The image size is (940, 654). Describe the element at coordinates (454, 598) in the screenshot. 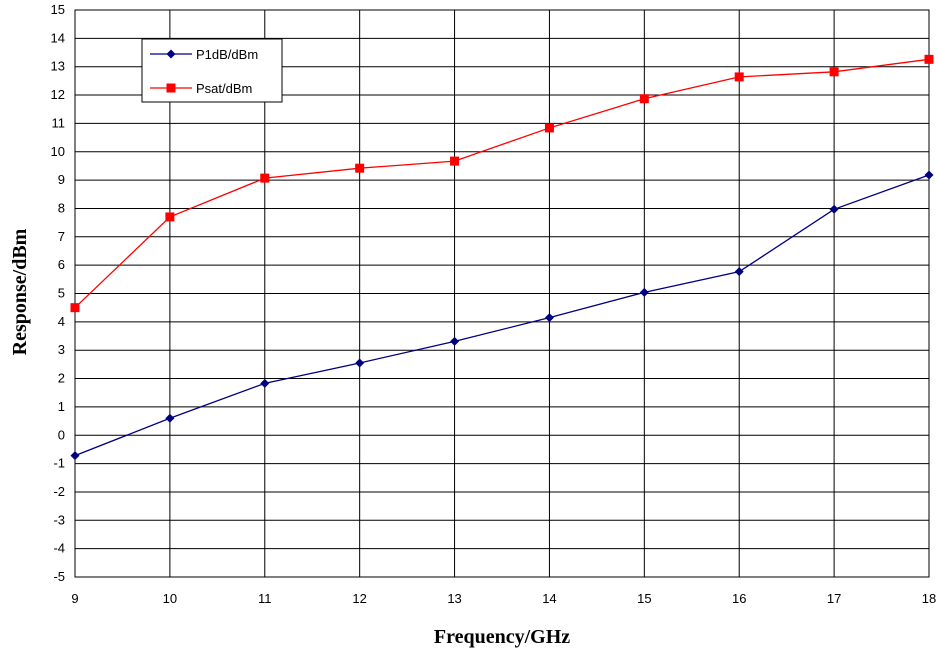

I see `x-tick-label: 13` at that location.